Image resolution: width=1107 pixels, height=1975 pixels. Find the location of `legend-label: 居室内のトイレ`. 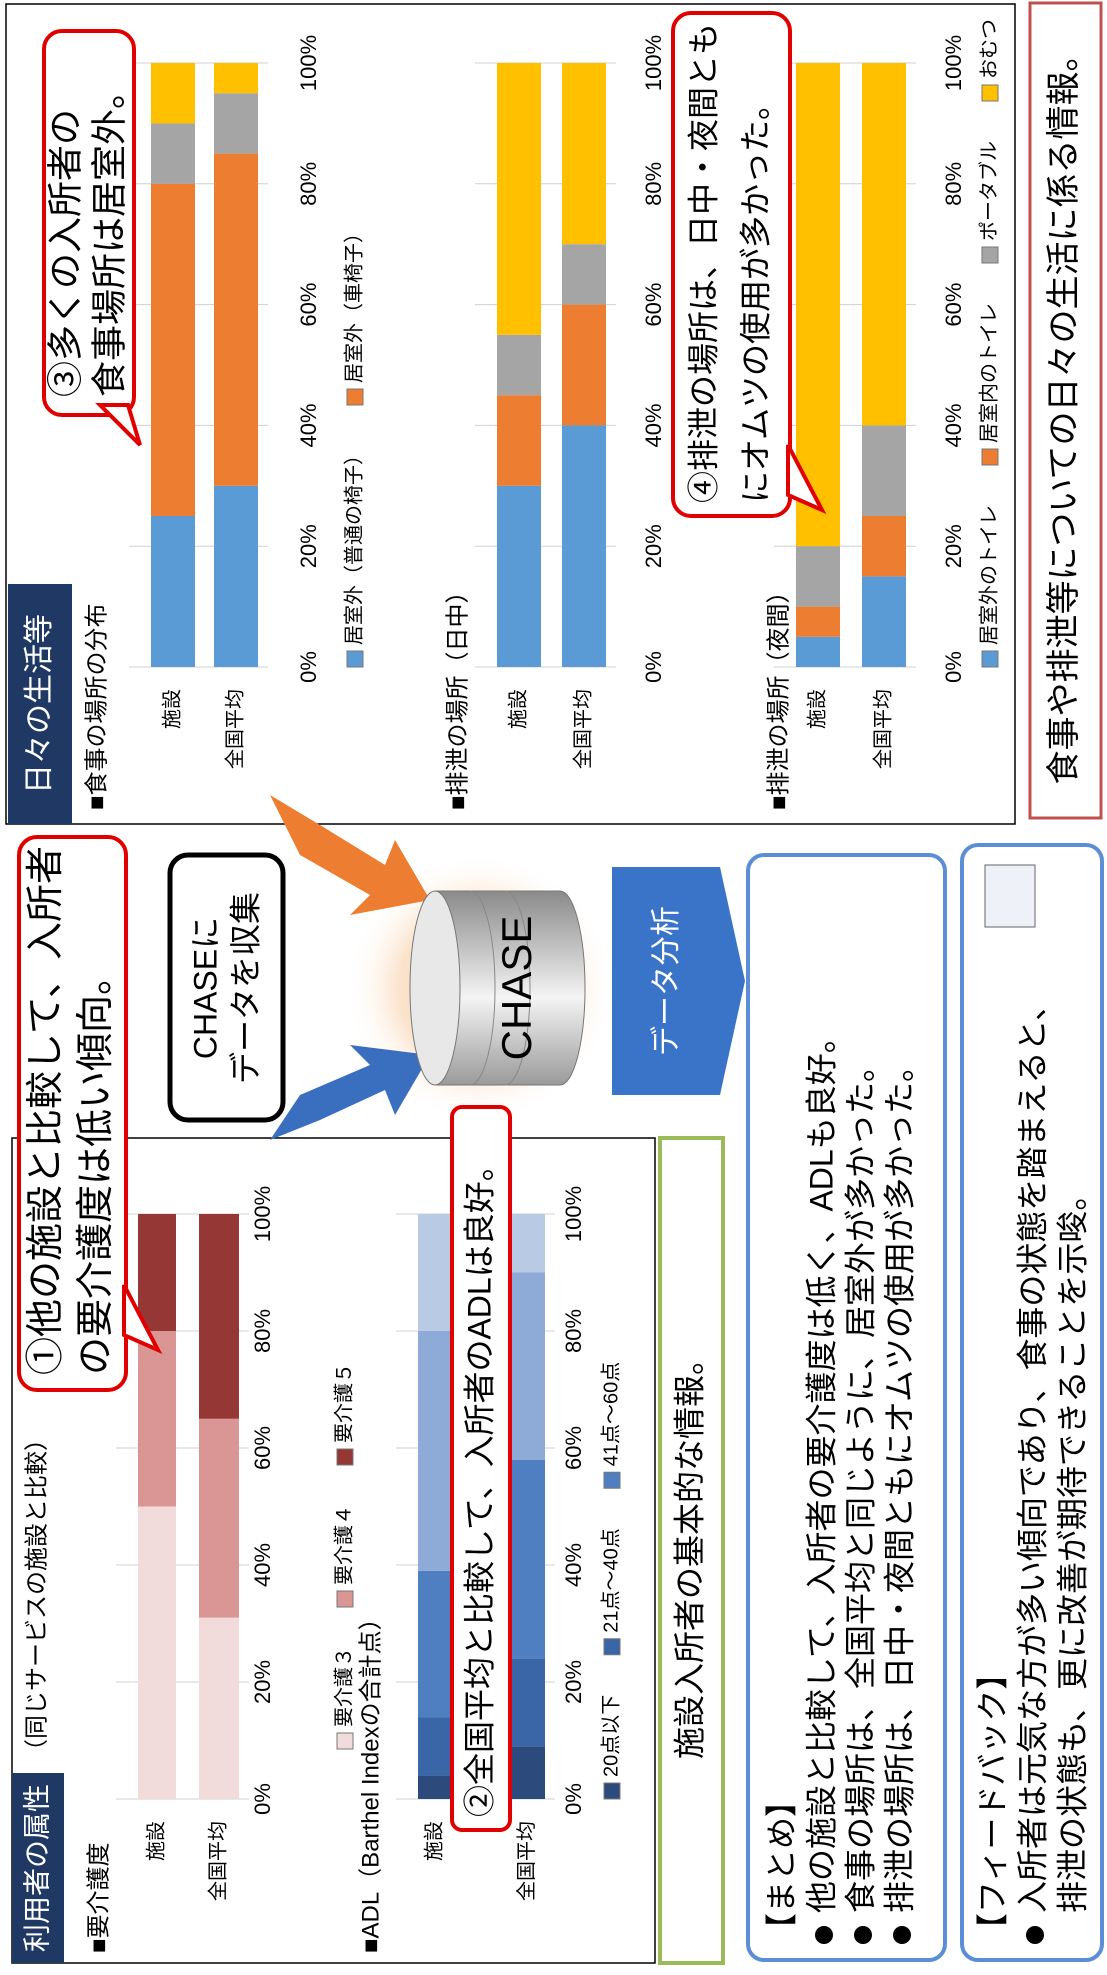

legend-label: 居室内のトイレ is located at coordinates (988, 373).